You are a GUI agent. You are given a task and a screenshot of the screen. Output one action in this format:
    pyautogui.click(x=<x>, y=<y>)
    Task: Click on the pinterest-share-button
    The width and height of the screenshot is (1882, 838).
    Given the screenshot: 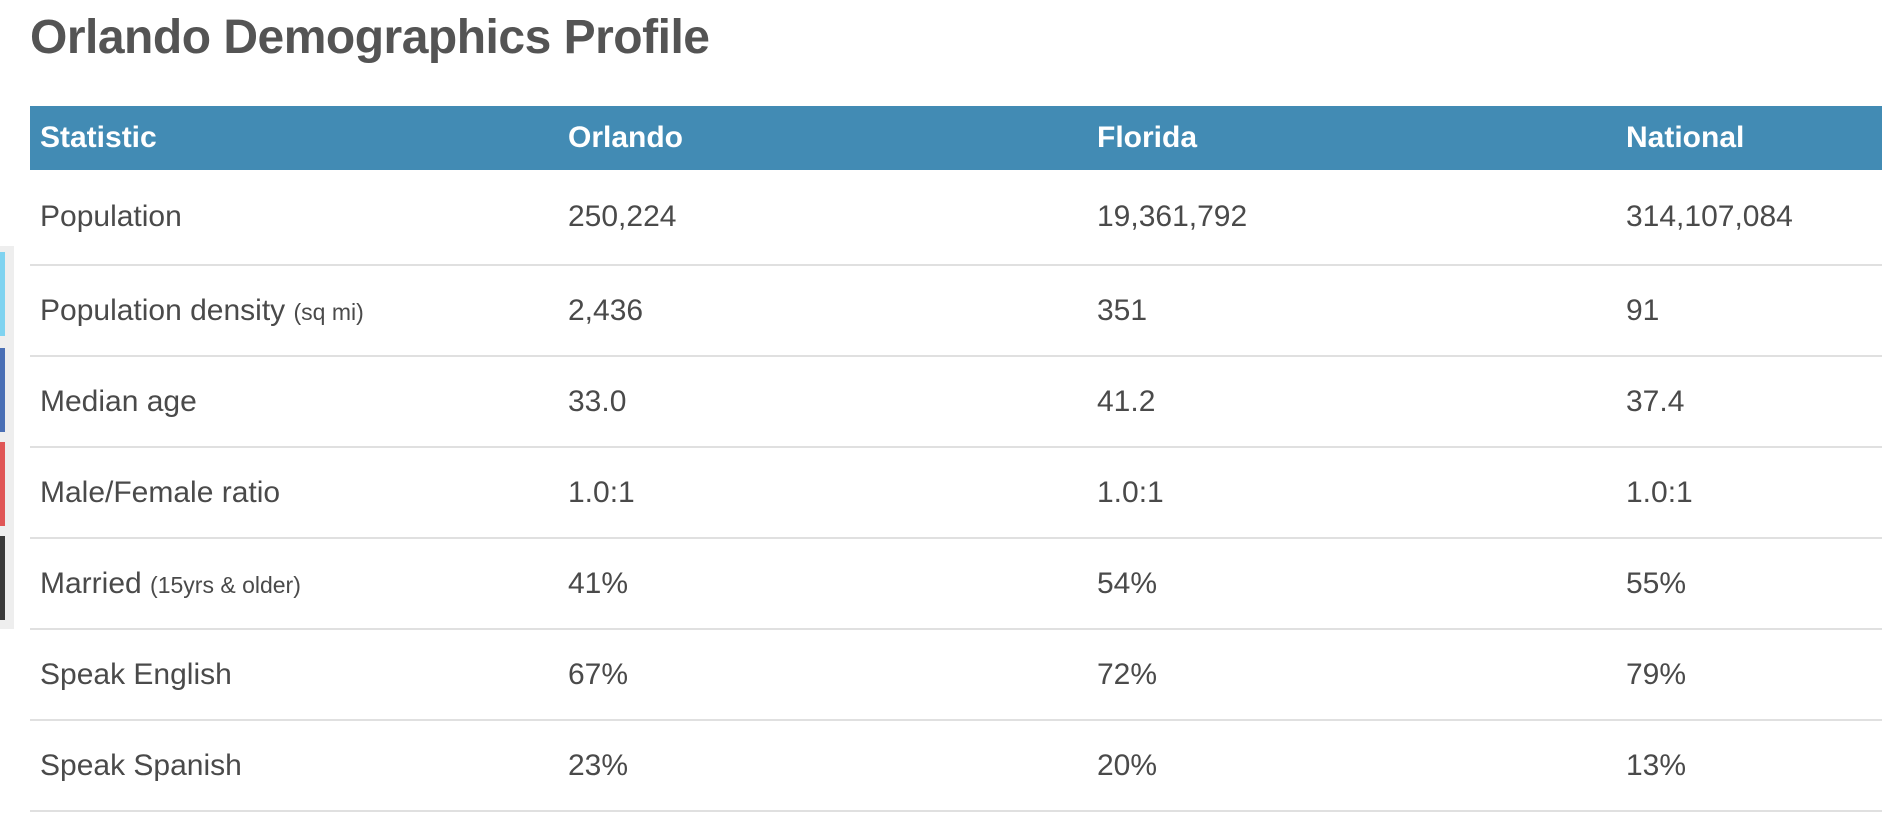 What is the action you would take?
    pyautogui.click(x=2, y=484)
    